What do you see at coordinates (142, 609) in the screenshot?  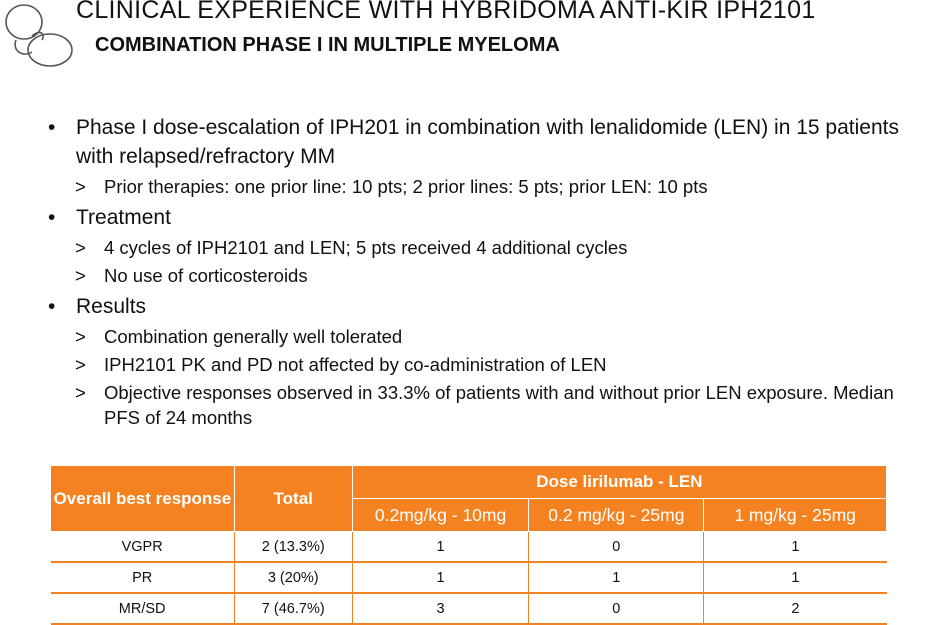 I see `cell-response: MR/SD` at bounding box center [142, 609].